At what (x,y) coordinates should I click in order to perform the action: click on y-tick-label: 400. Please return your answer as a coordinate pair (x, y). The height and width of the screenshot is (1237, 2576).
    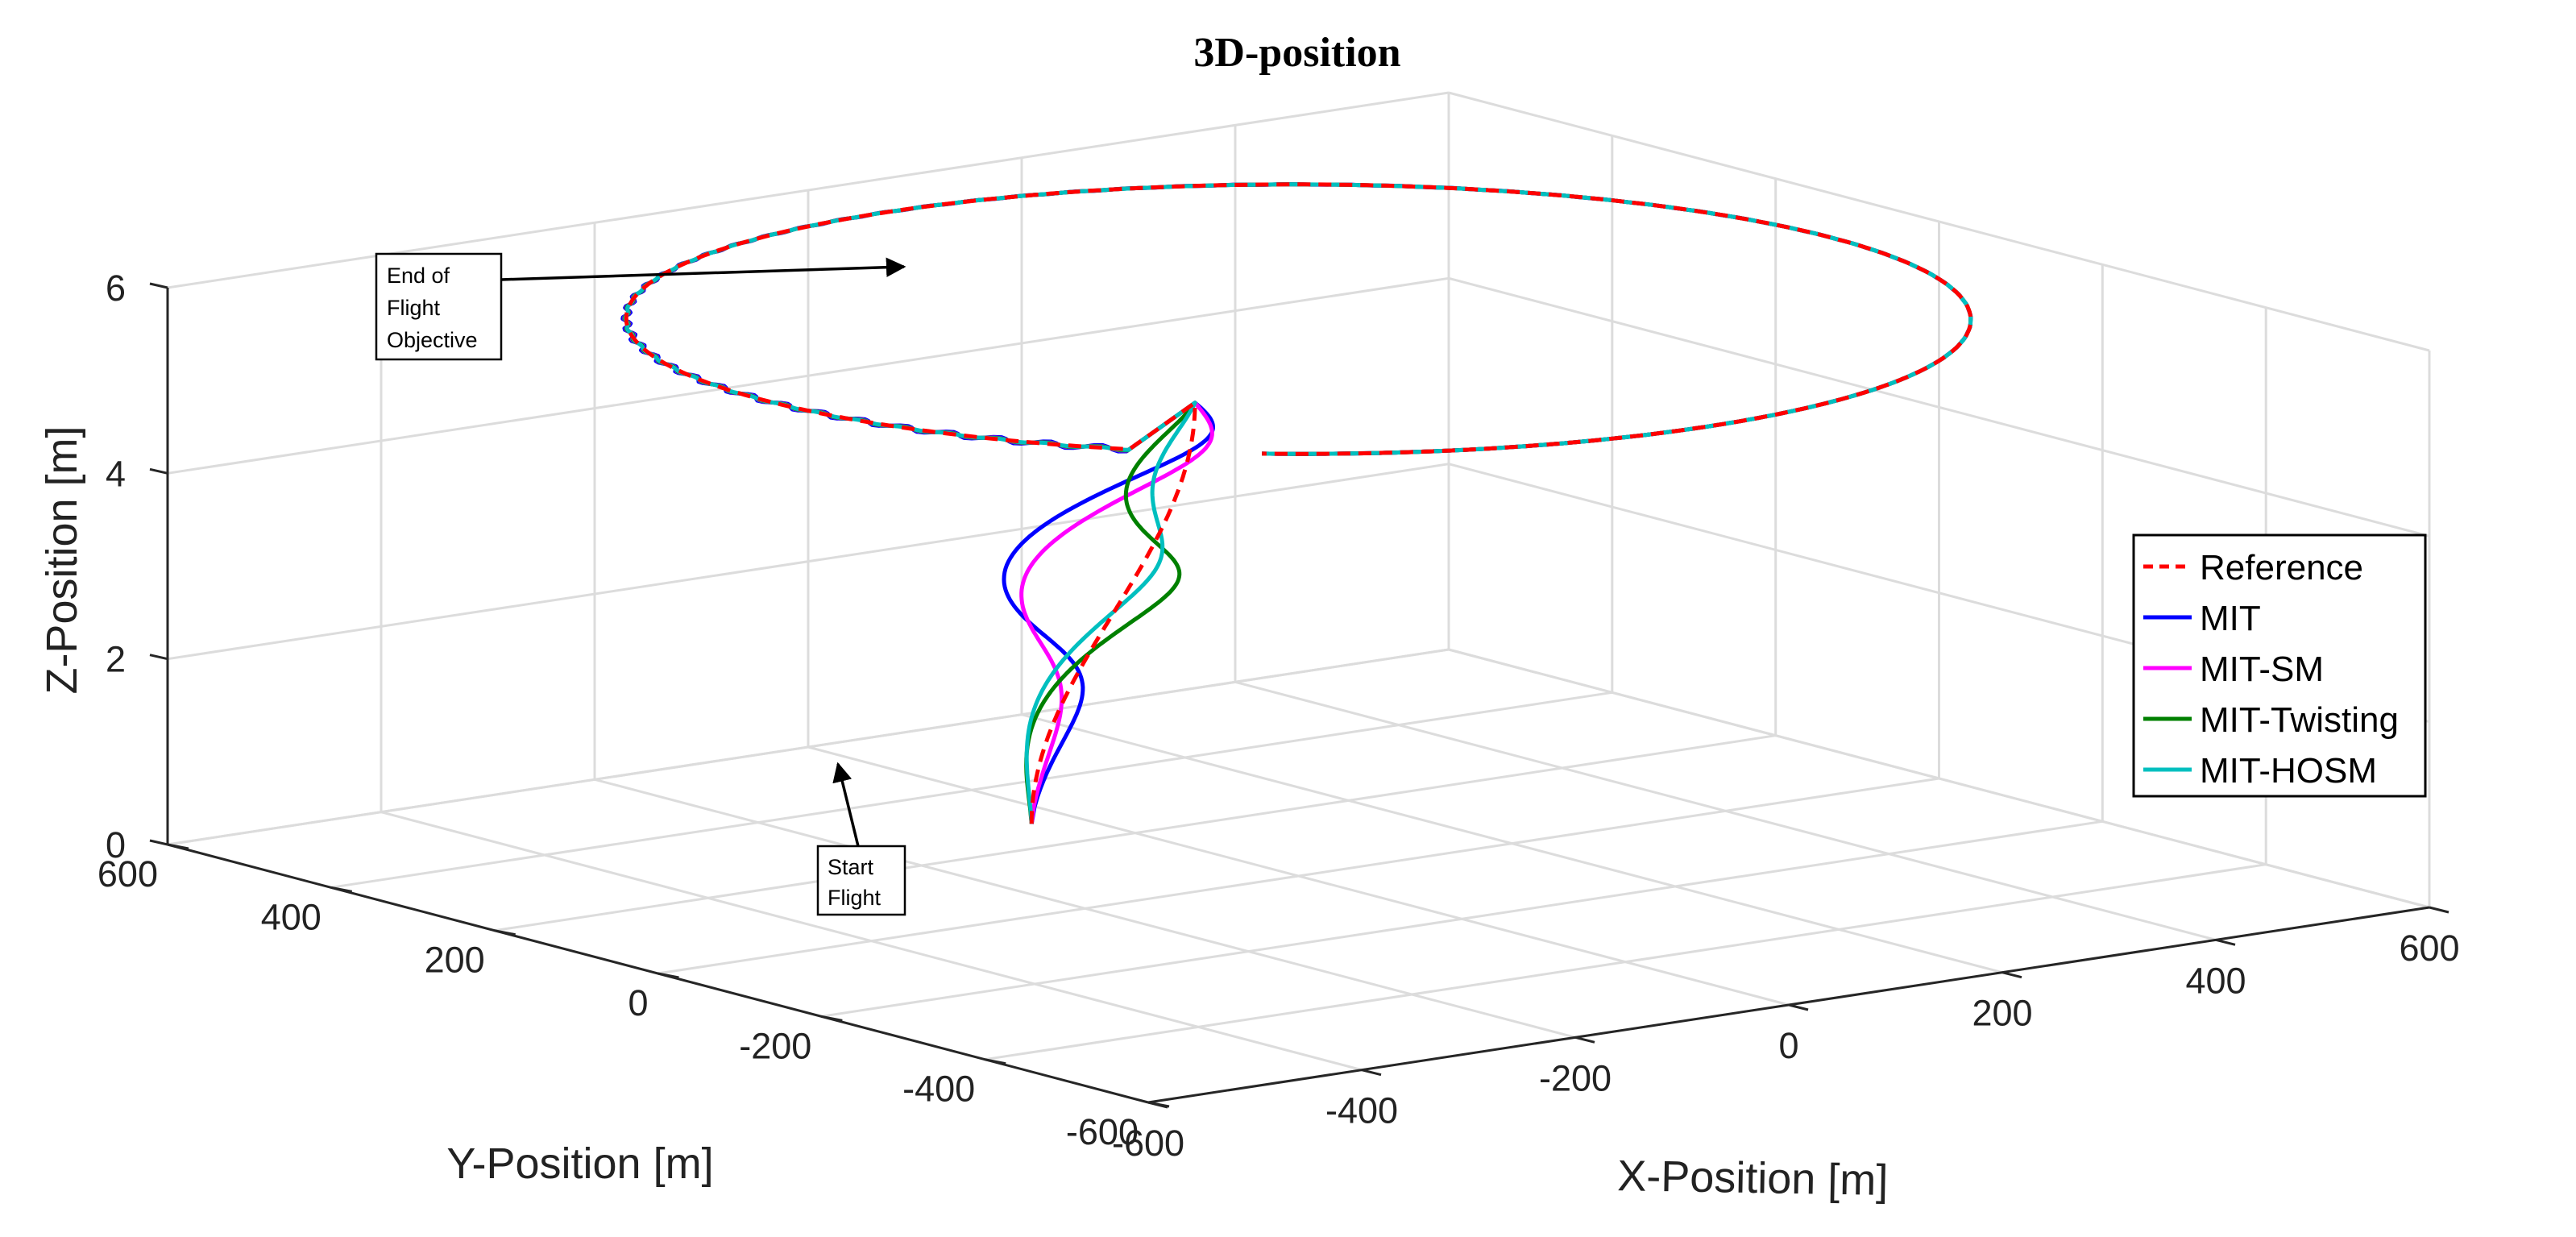
    Looking at the image, I should click on (291, 916).